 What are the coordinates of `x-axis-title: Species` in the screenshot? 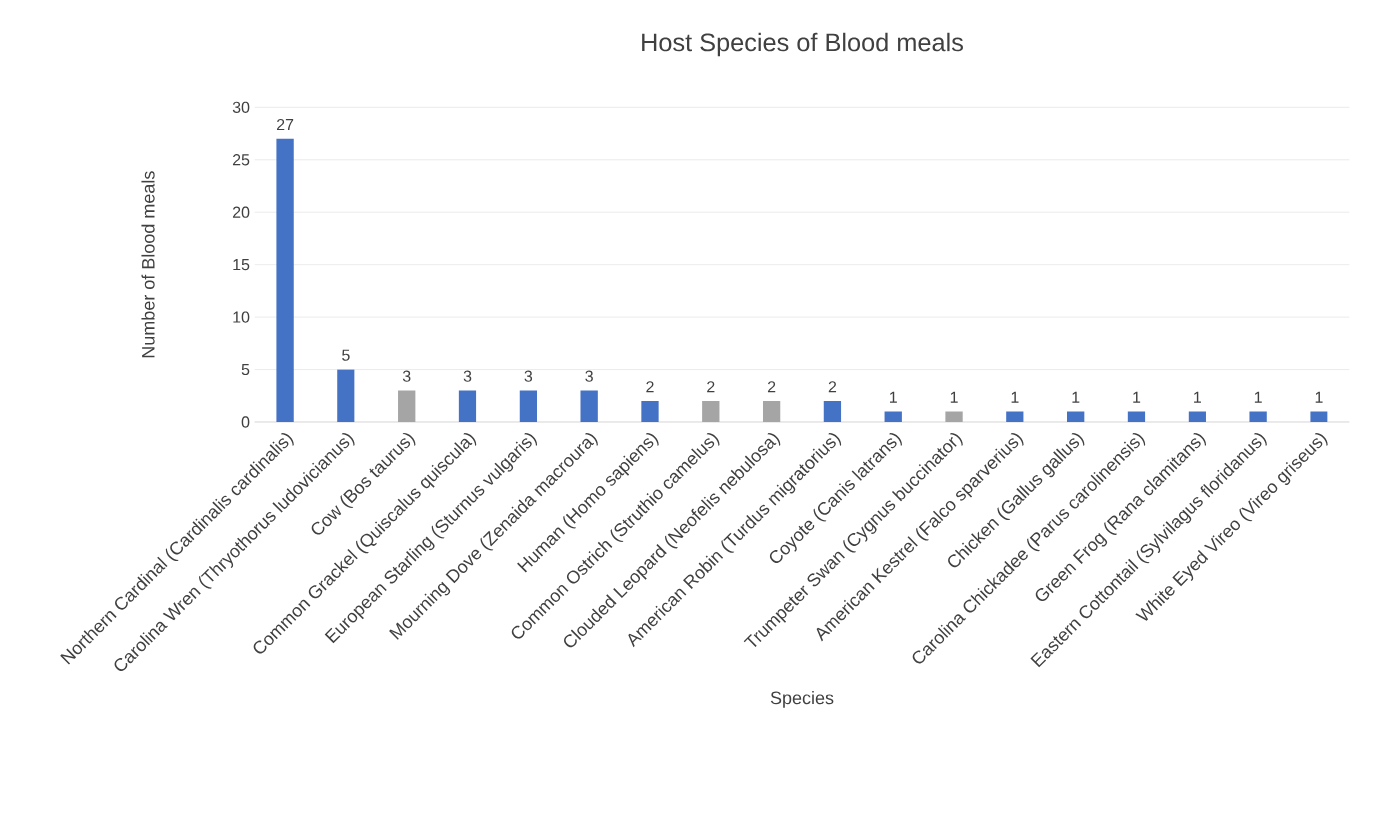 It's located at (802, 699).